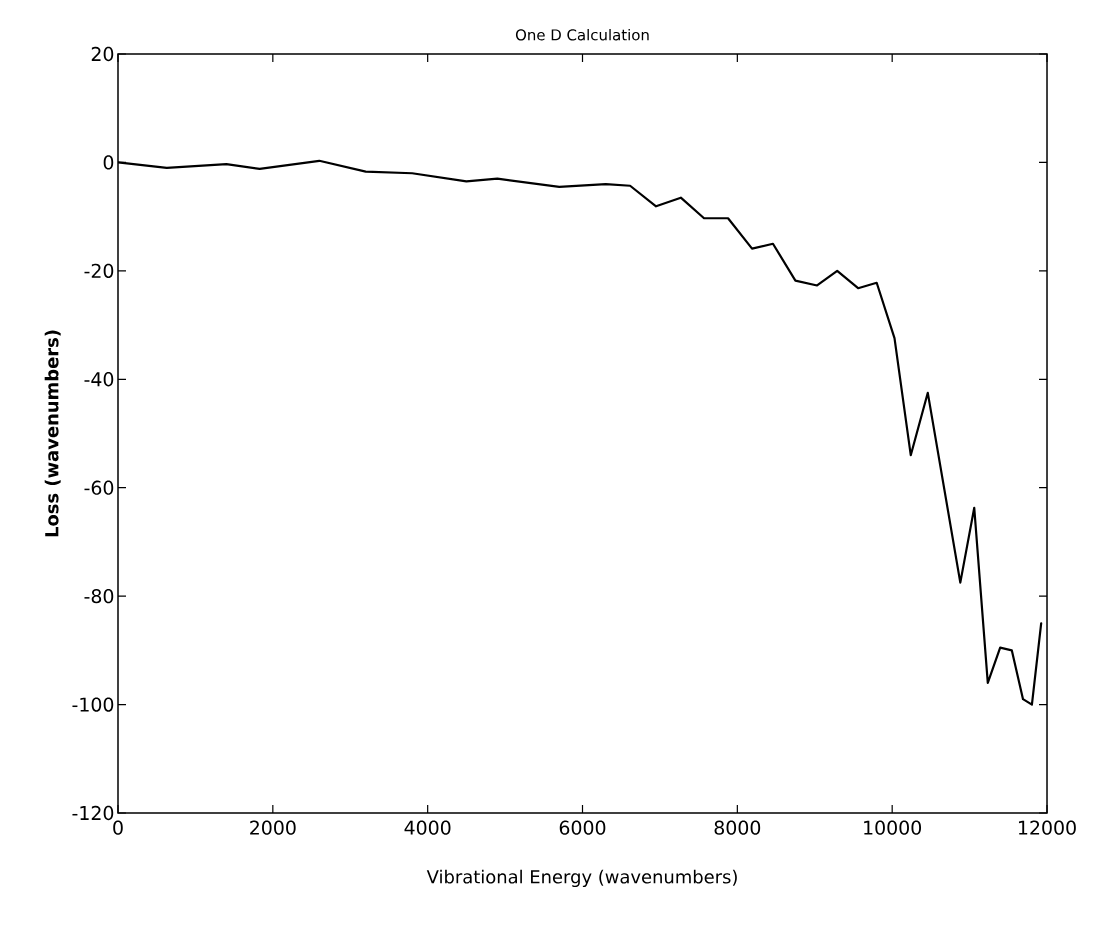  I want to click on y-tick-label: -100, so click(93, 704).